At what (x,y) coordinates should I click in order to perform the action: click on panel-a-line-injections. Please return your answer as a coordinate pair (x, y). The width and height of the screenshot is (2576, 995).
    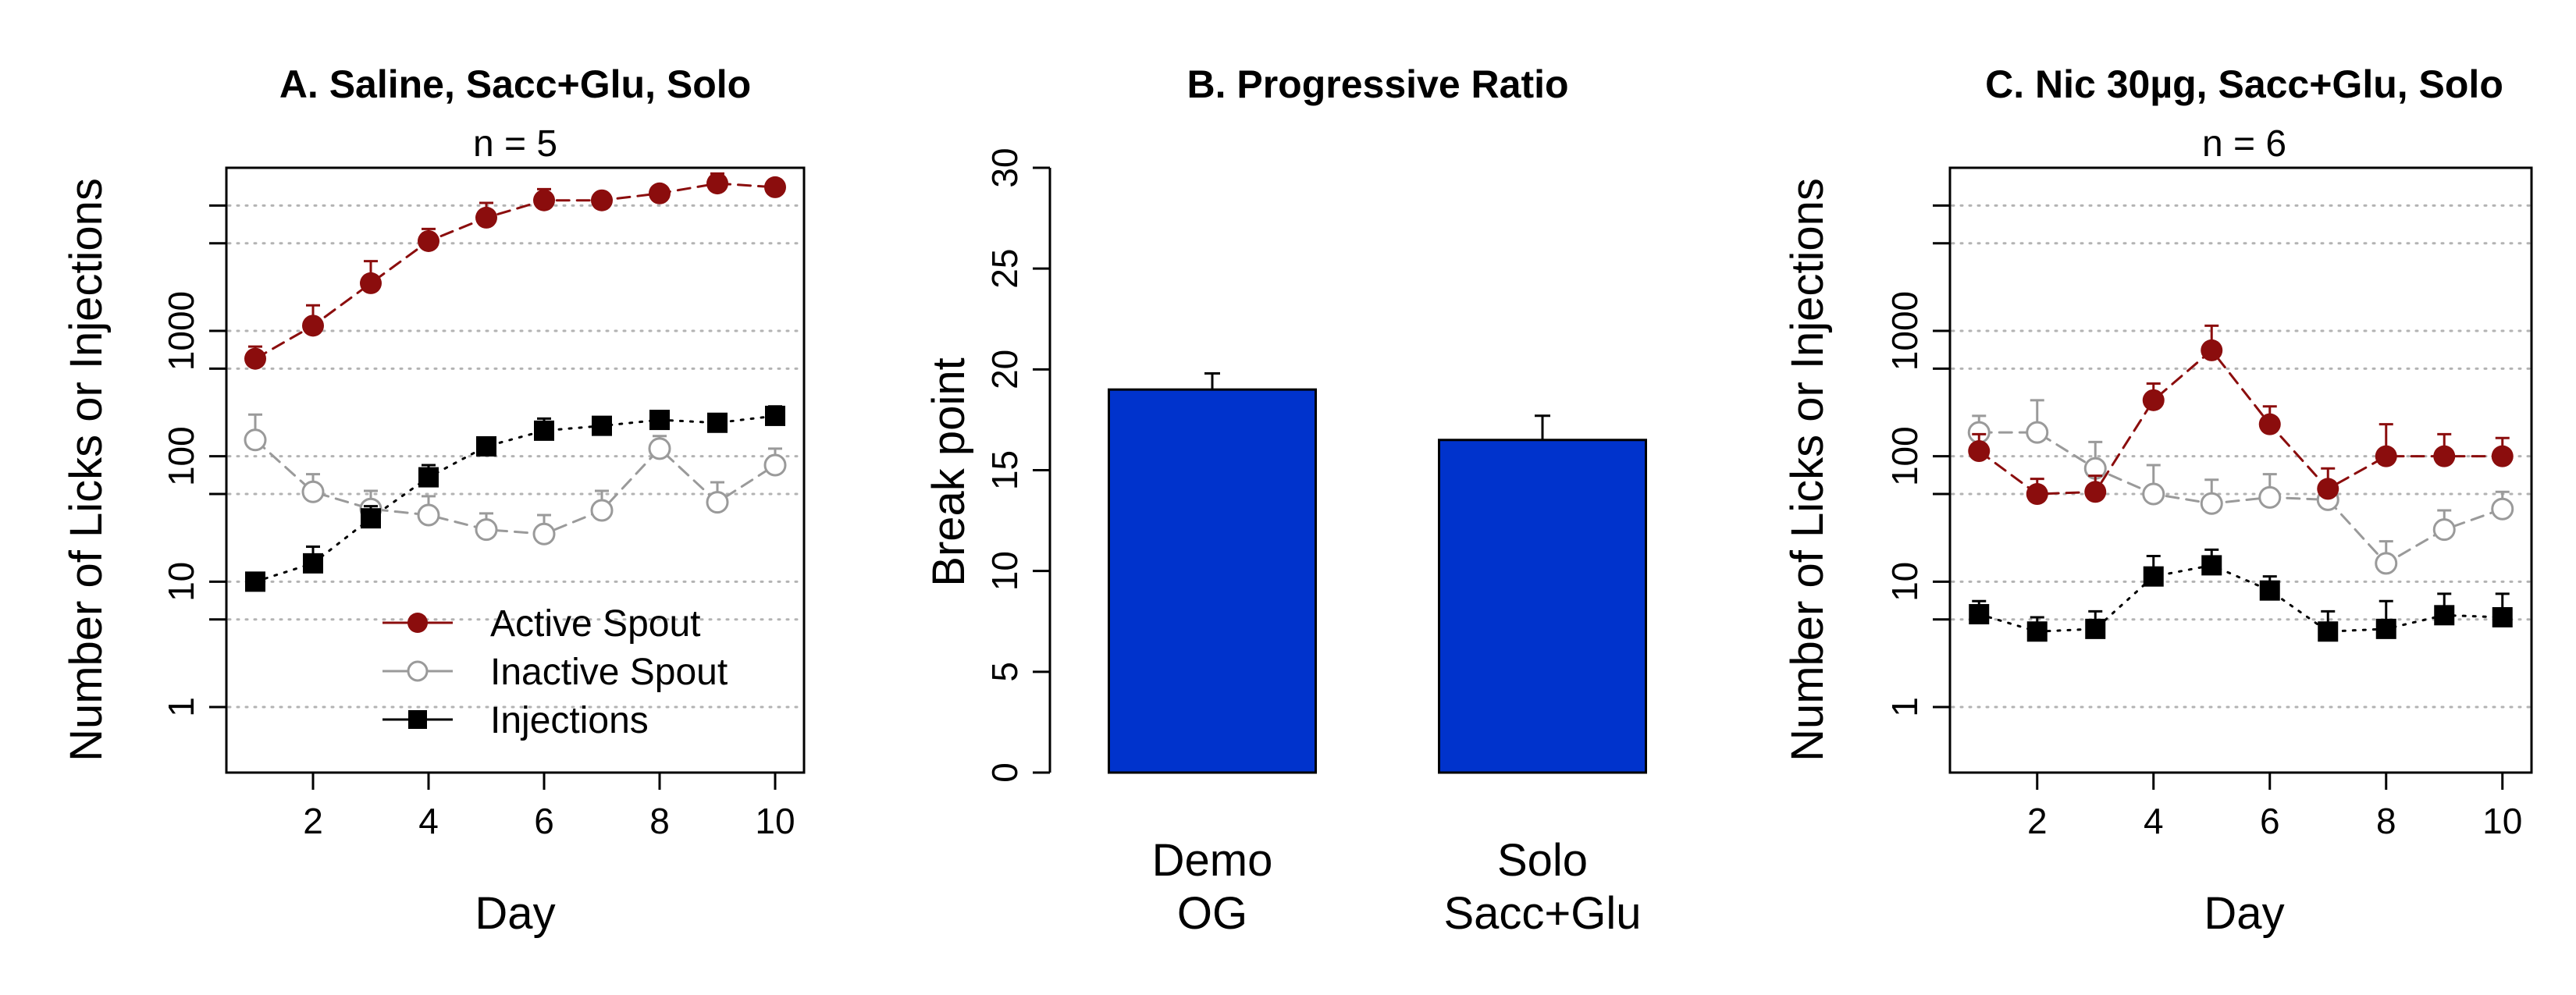
    Looking at the image, I should click on (515, 498).